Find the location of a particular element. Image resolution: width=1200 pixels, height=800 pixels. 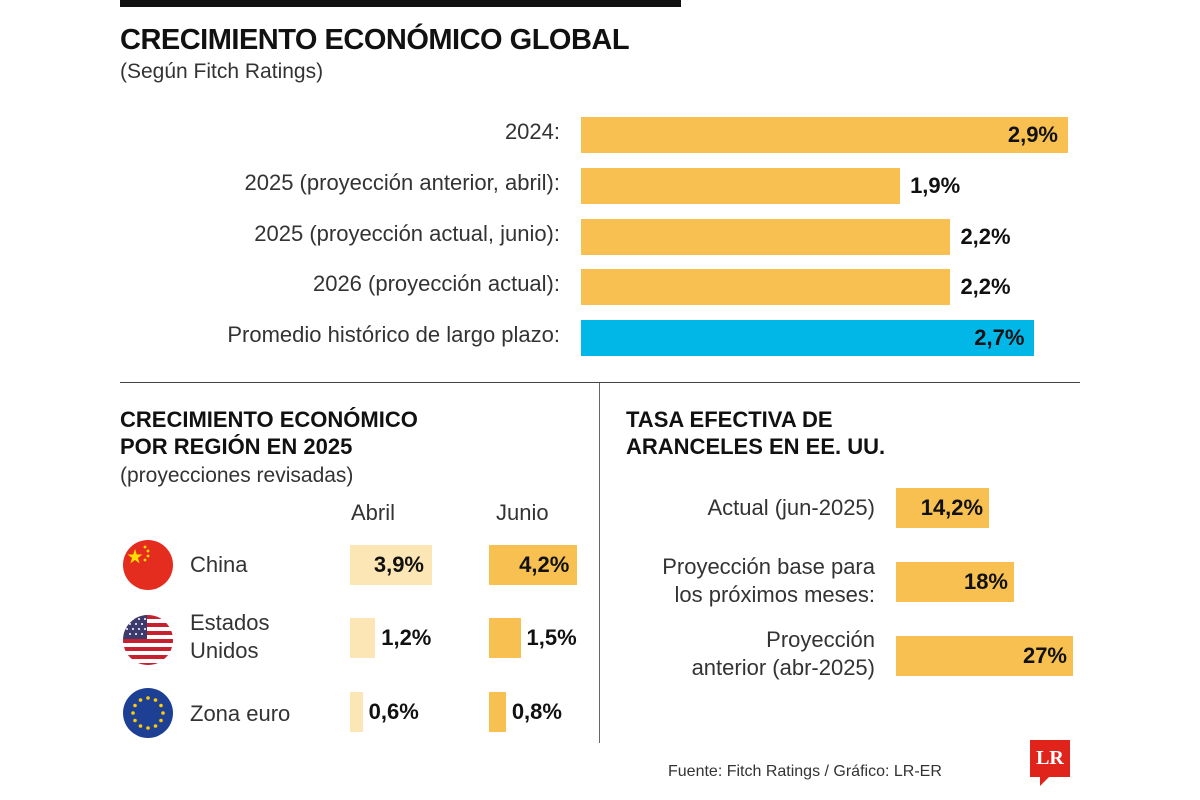

global-category-label: 2026 (proyección actual): is located at coordinates (436, 283).